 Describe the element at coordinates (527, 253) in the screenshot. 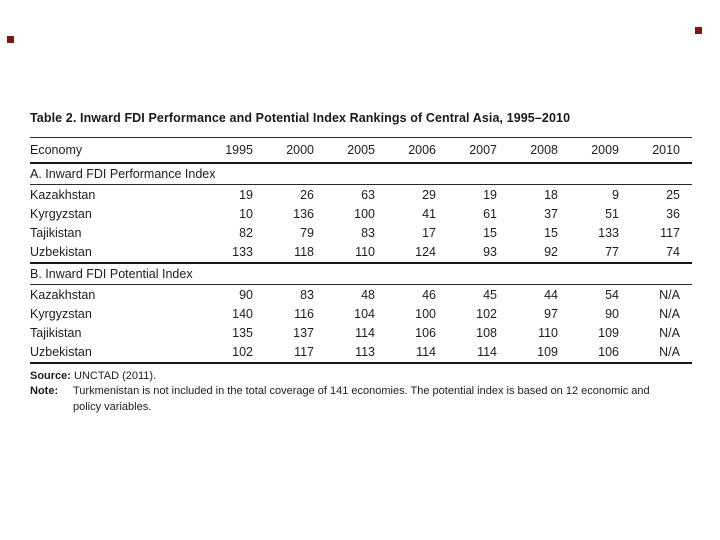

I see `value-cell: 92` at that location.